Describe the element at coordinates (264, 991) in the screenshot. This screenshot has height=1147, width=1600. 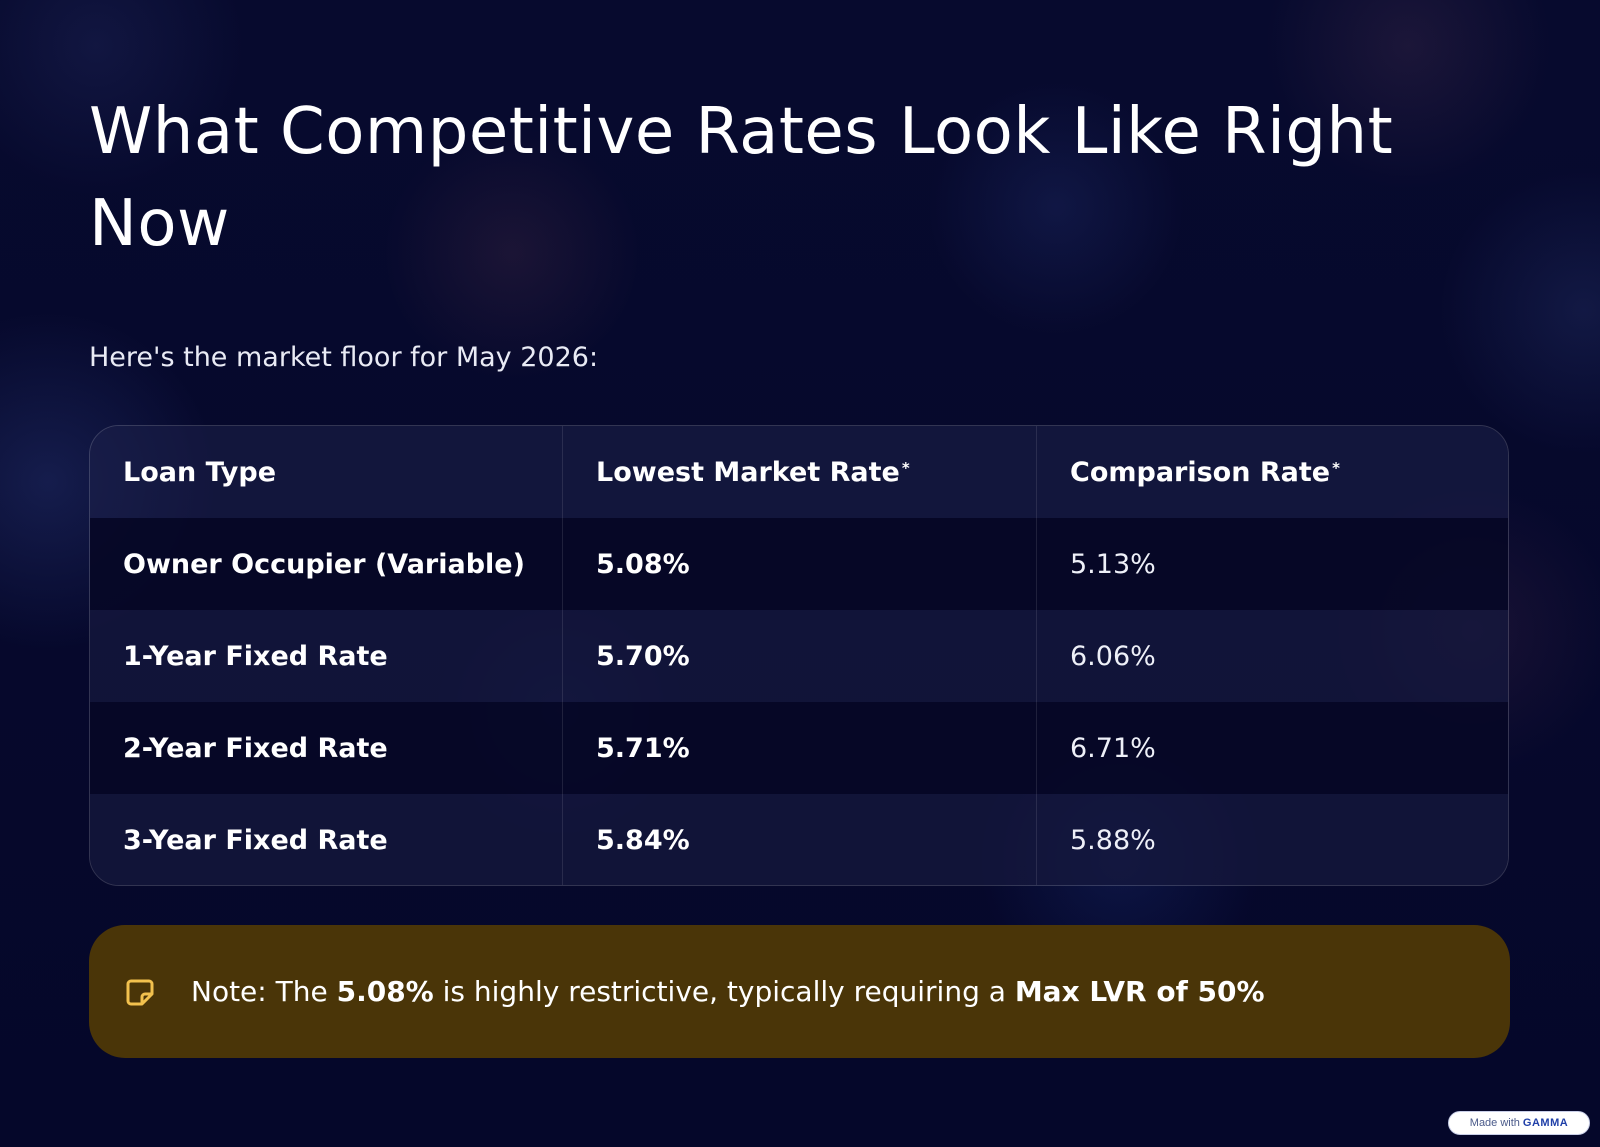
I see `note-prefix: Note: The` at that location.